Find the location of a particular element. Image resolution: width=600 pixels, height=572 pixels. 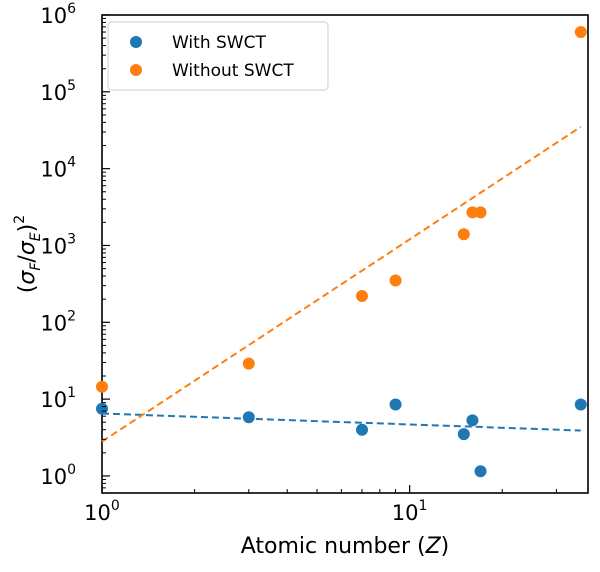

y-axis-ticks: 100 101 102 103 104 105 106 is located at coordinates (75, 247).